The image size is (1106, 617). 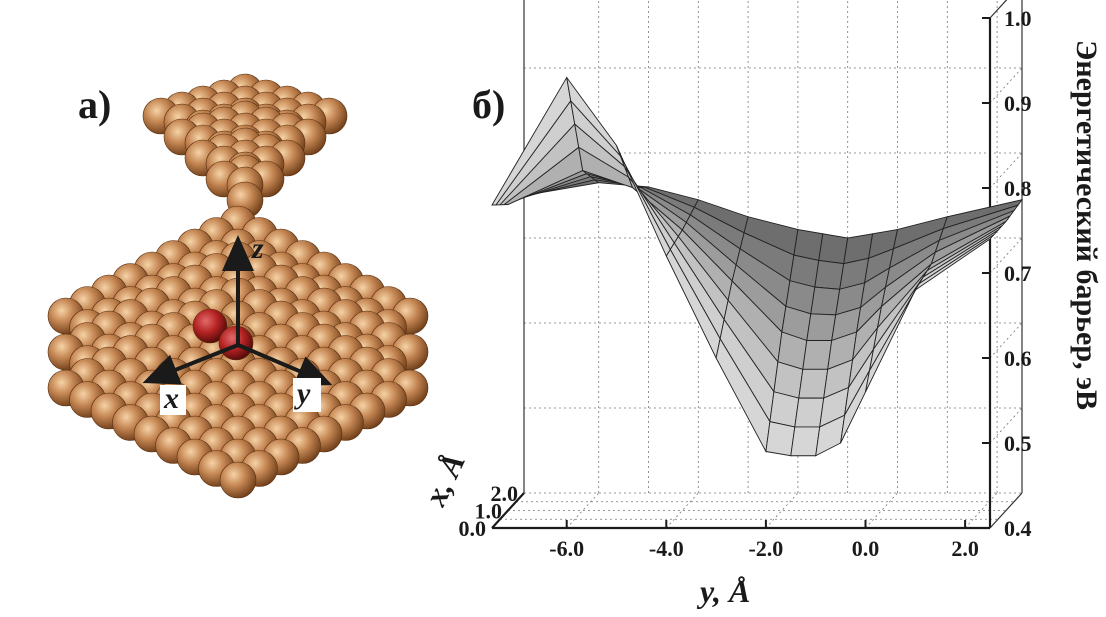 I want to click on z-tick-label: 0.6, so click(x=1018, y=358).